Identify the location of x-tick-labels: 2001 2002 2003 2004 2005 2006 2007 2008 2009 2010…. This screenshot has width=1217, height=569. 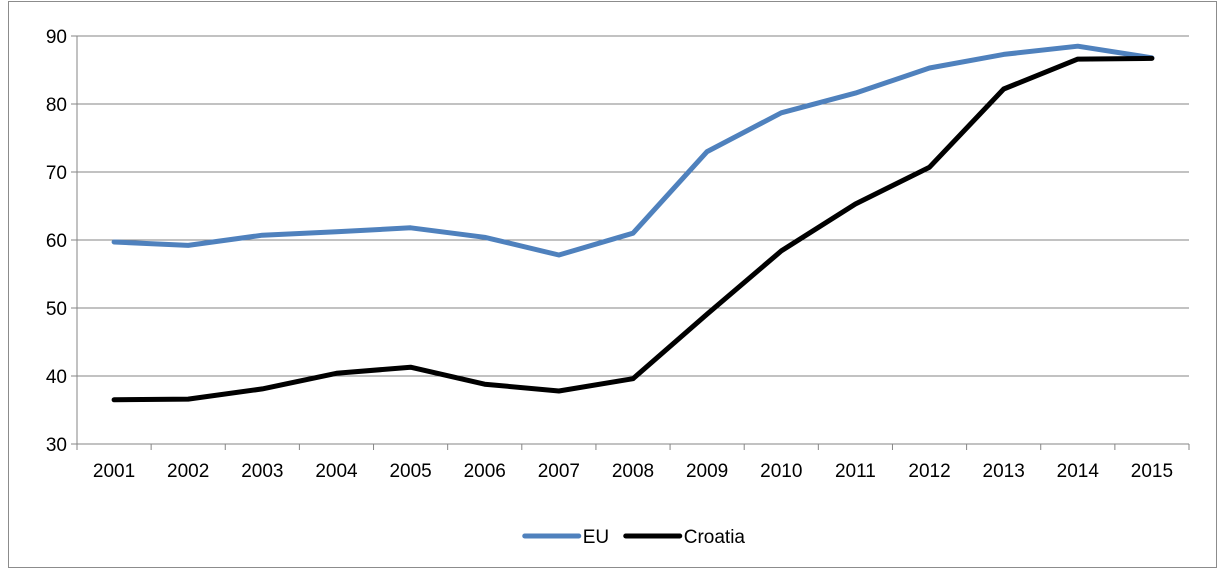
(633, 471).